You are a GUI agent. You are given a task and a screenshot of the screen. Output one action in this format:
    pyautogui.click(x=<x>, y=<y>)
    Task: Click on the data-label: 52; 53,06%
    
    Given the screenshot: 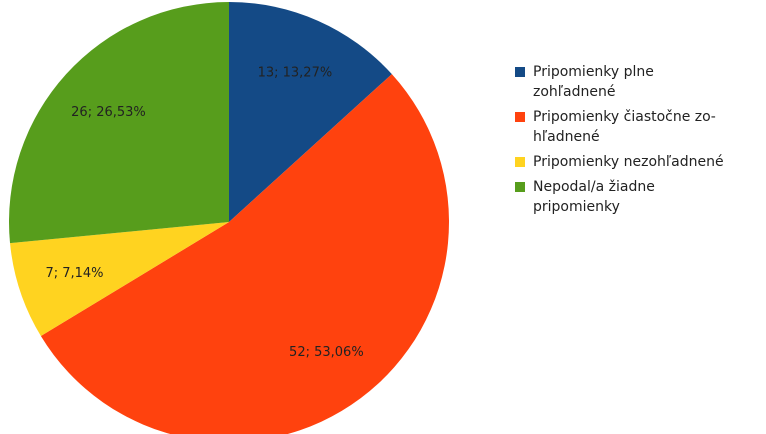 What is the action you would take?
    pyautogui.click(x=326, y=352)
    